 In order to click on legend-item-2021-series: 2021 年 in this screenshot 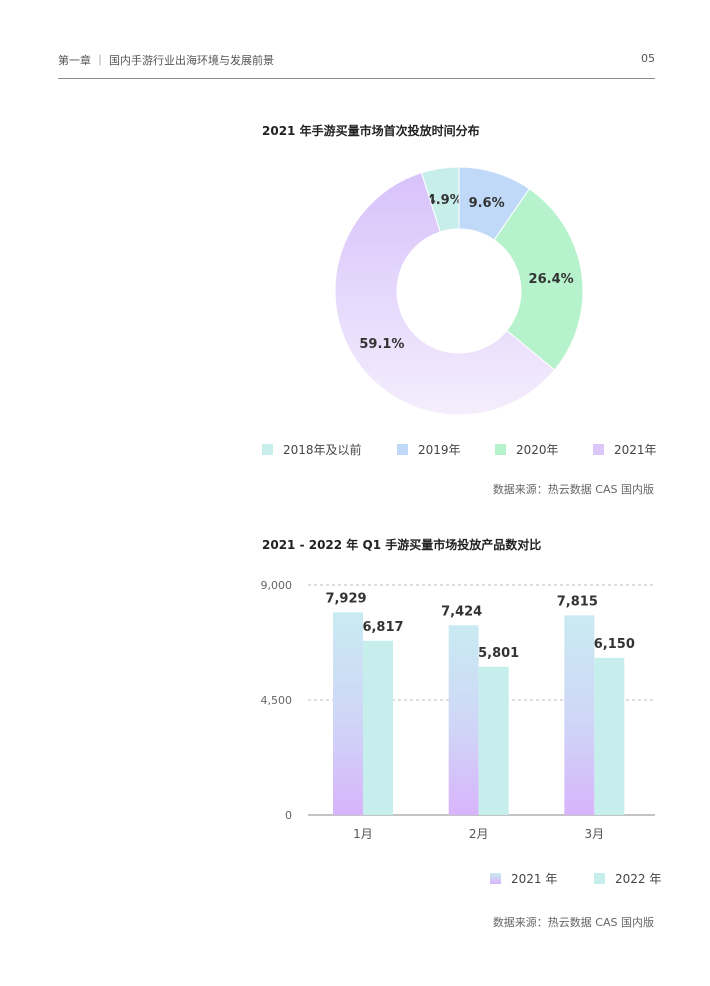, I will do `click(523, 878)`.